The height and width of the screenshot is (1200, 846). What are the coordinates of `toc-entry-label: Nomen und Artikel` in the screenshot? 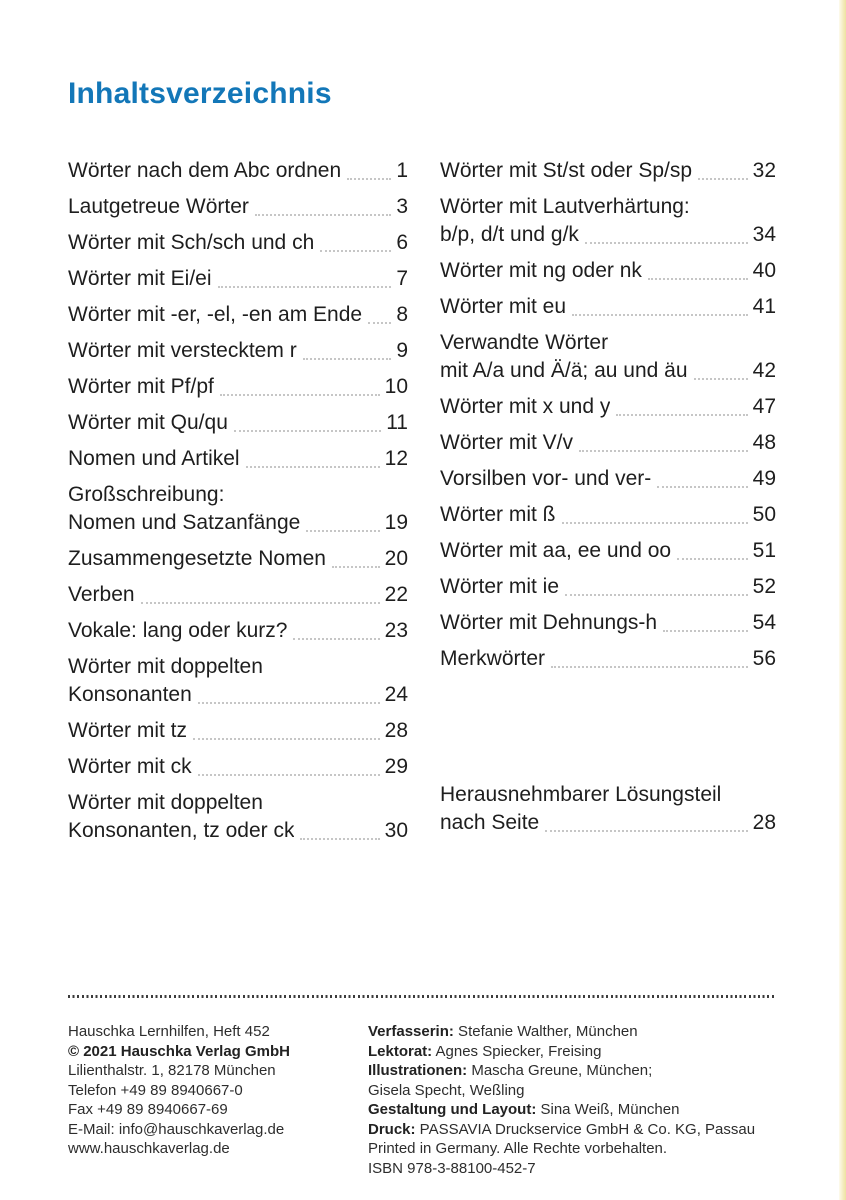 It's located at (154, 458).